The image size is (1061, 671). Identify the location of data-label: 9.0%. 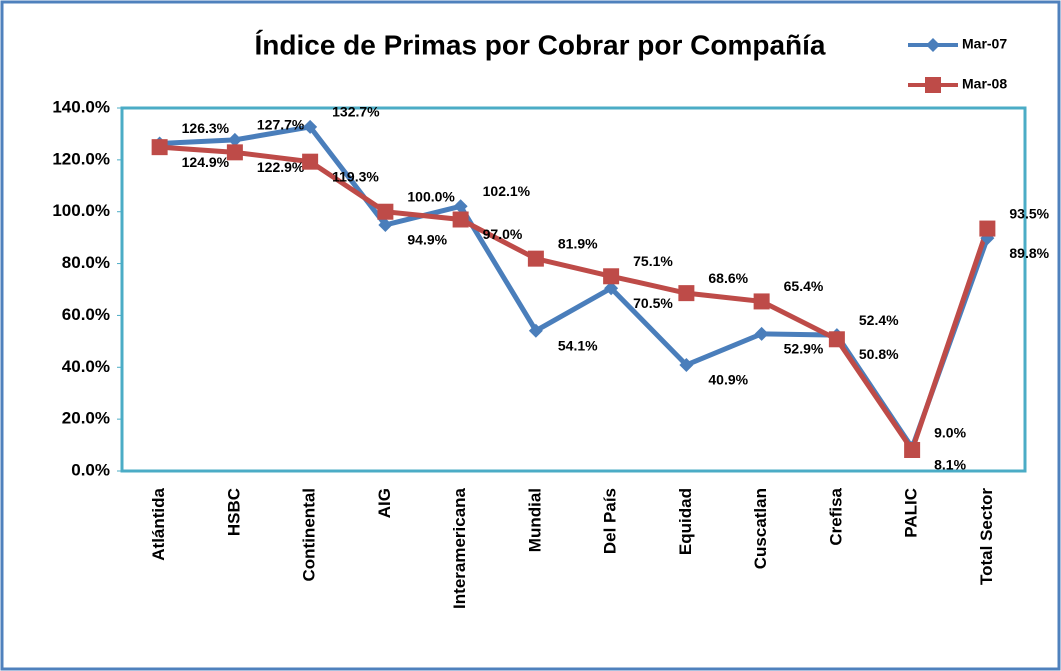
(950, 432).